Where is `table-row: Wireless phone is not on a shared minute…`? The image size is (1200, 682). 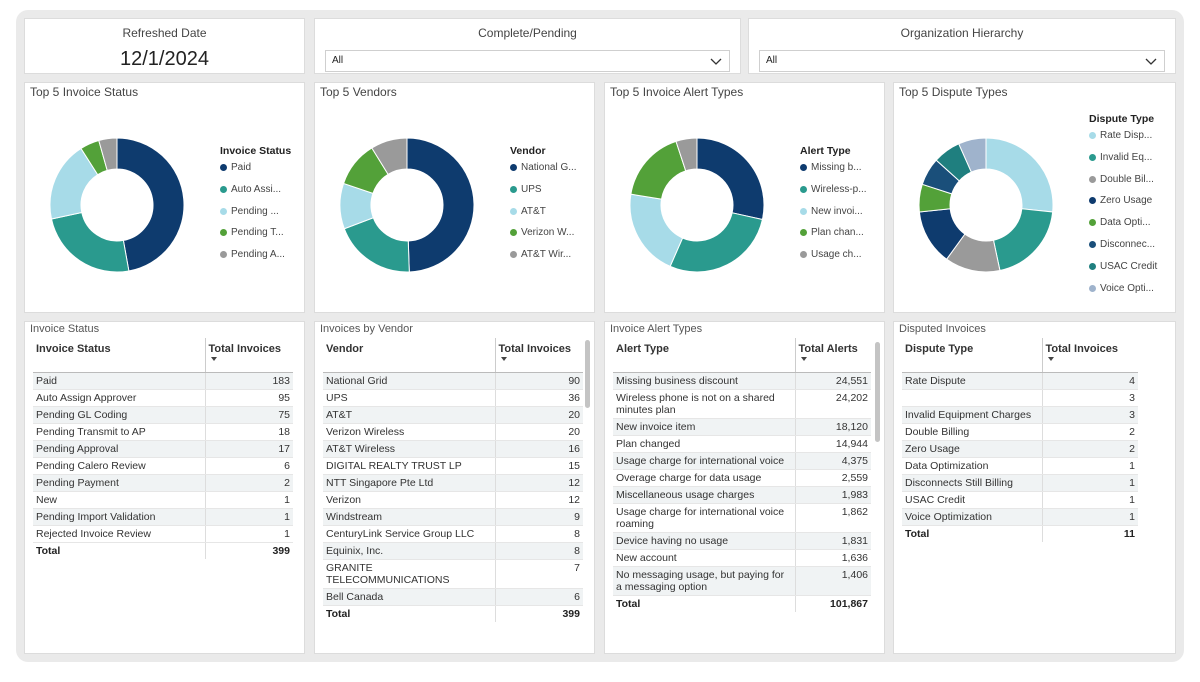 table-row: Wireless phone is not on a shared minute… is located at coordinates (742, 404).